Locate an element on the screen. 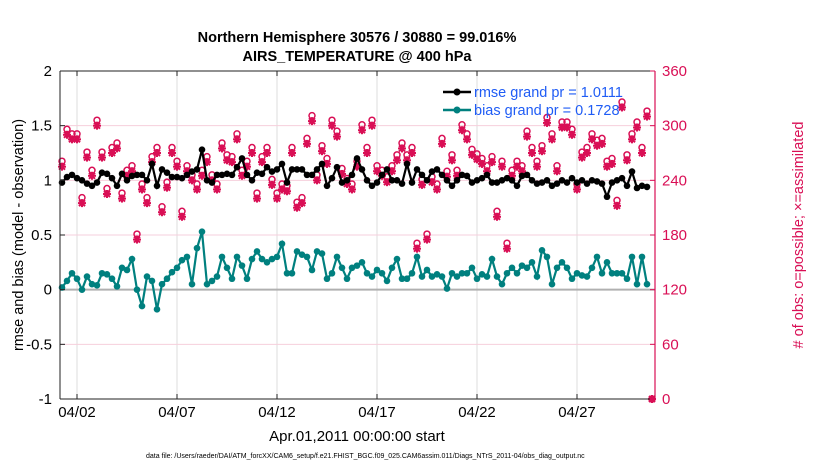 This screenshot has width=830, height=470. y2-axis-label: # of obs: o=possible; ×=assimilated is located at coordinates (799, 235).